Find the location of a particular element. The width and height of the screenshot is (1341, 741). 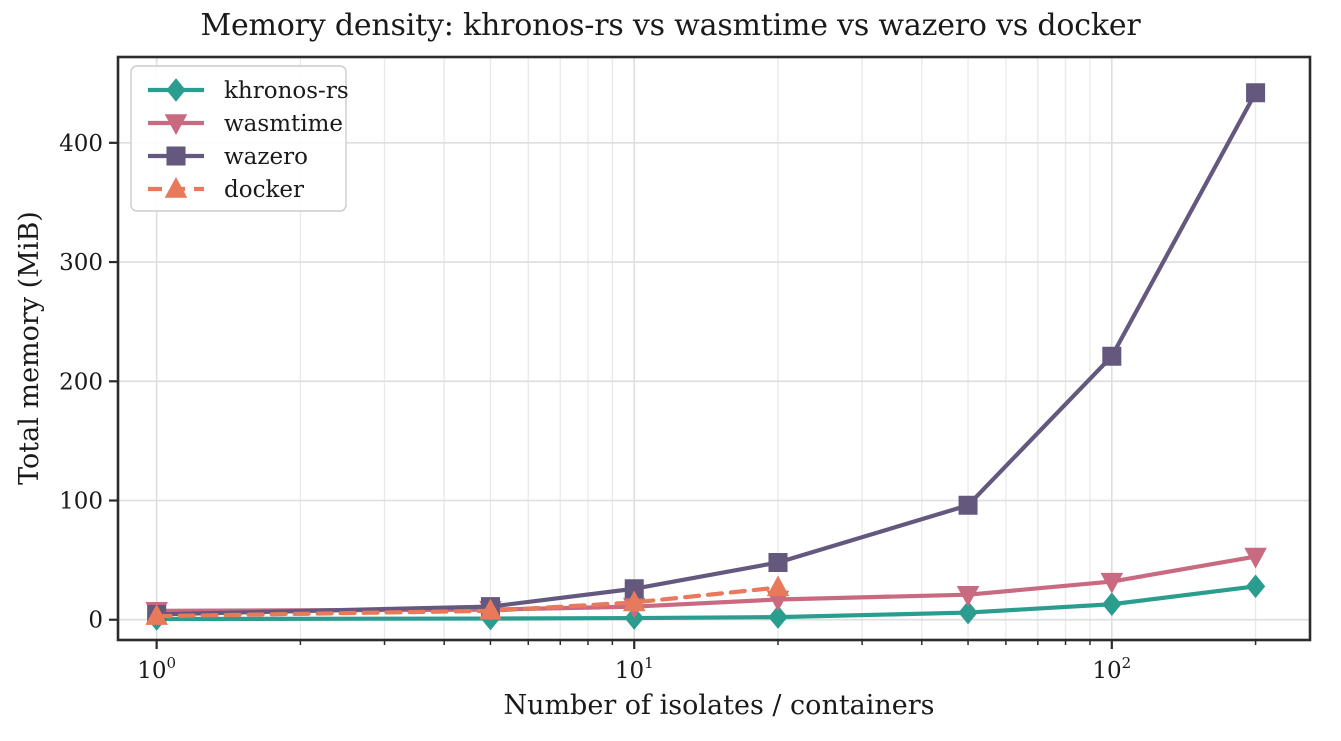

legend-label: docker is located at coordinates (264, 190).